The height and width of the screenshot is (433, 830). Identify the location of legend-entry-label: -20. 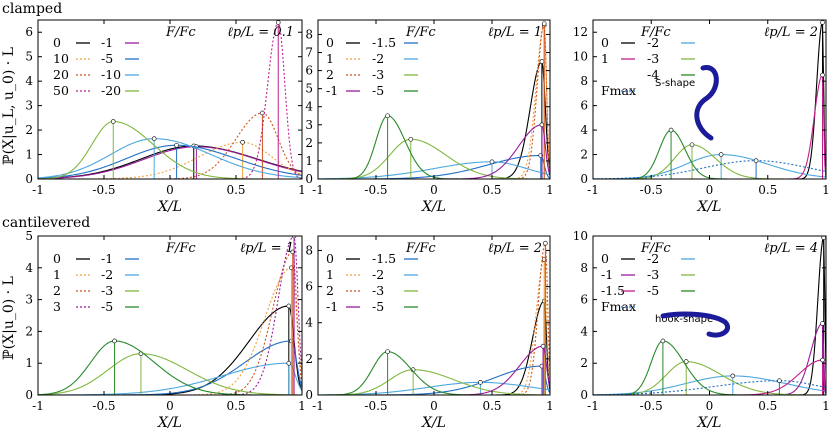
(111, 90).